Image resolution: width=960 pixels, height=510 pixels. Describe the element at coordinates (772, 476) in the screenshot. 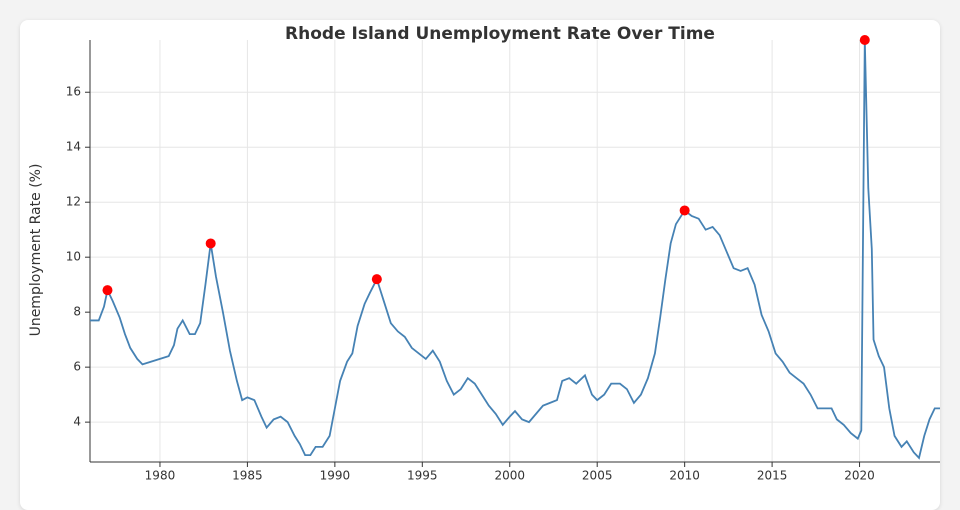

I see `x-tick-label: 2015` at that location.